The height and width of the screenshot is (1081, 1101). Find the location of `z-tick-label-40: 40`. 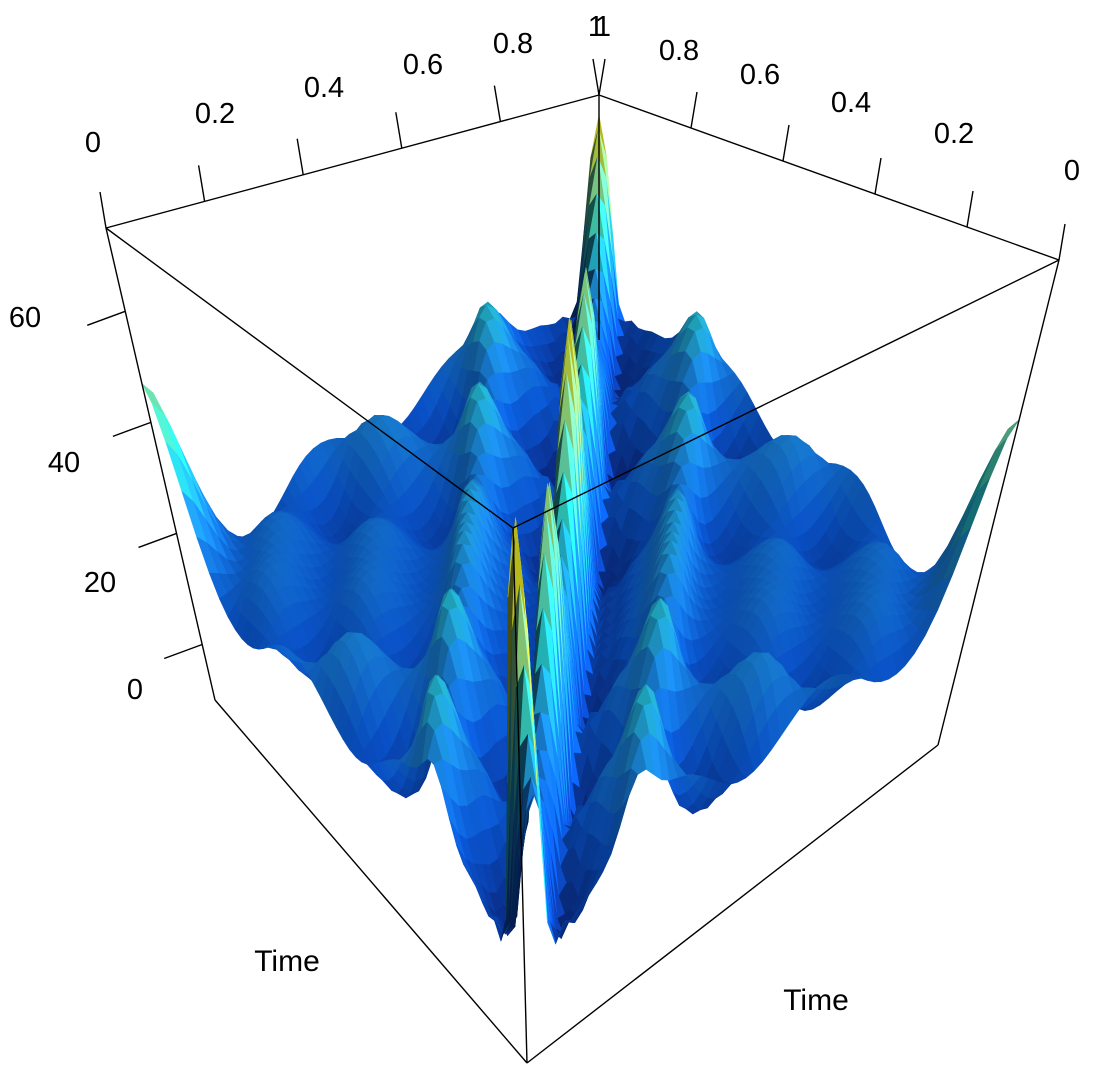

z-tick-label-40: 40 is located at coordinates (64, 463).